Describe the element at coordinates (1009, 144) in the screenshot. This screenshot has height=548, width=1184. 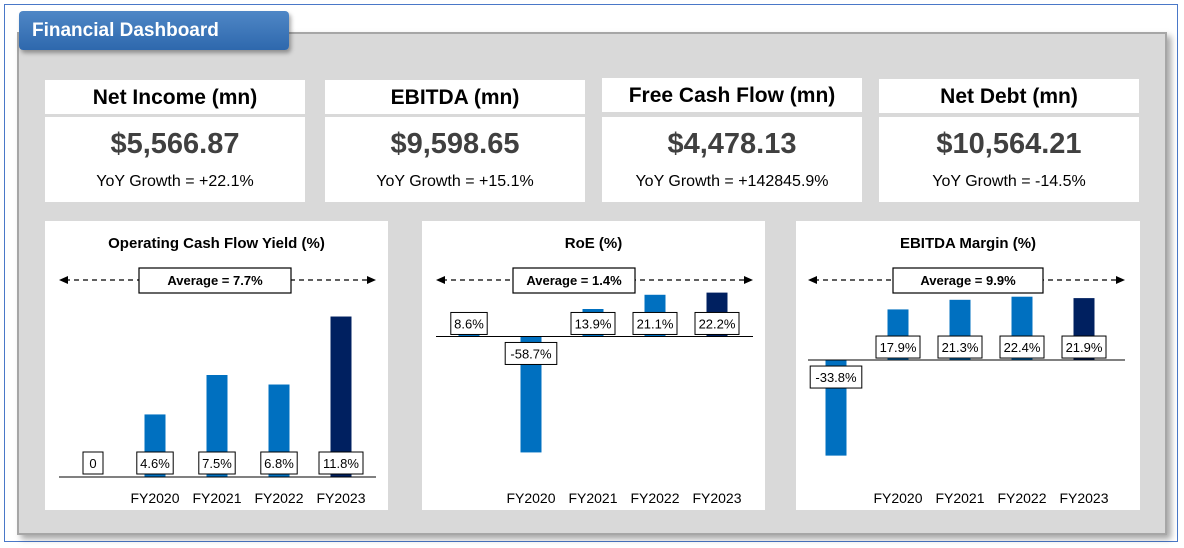
I see `kpi-value: $10,564.21` at that location.